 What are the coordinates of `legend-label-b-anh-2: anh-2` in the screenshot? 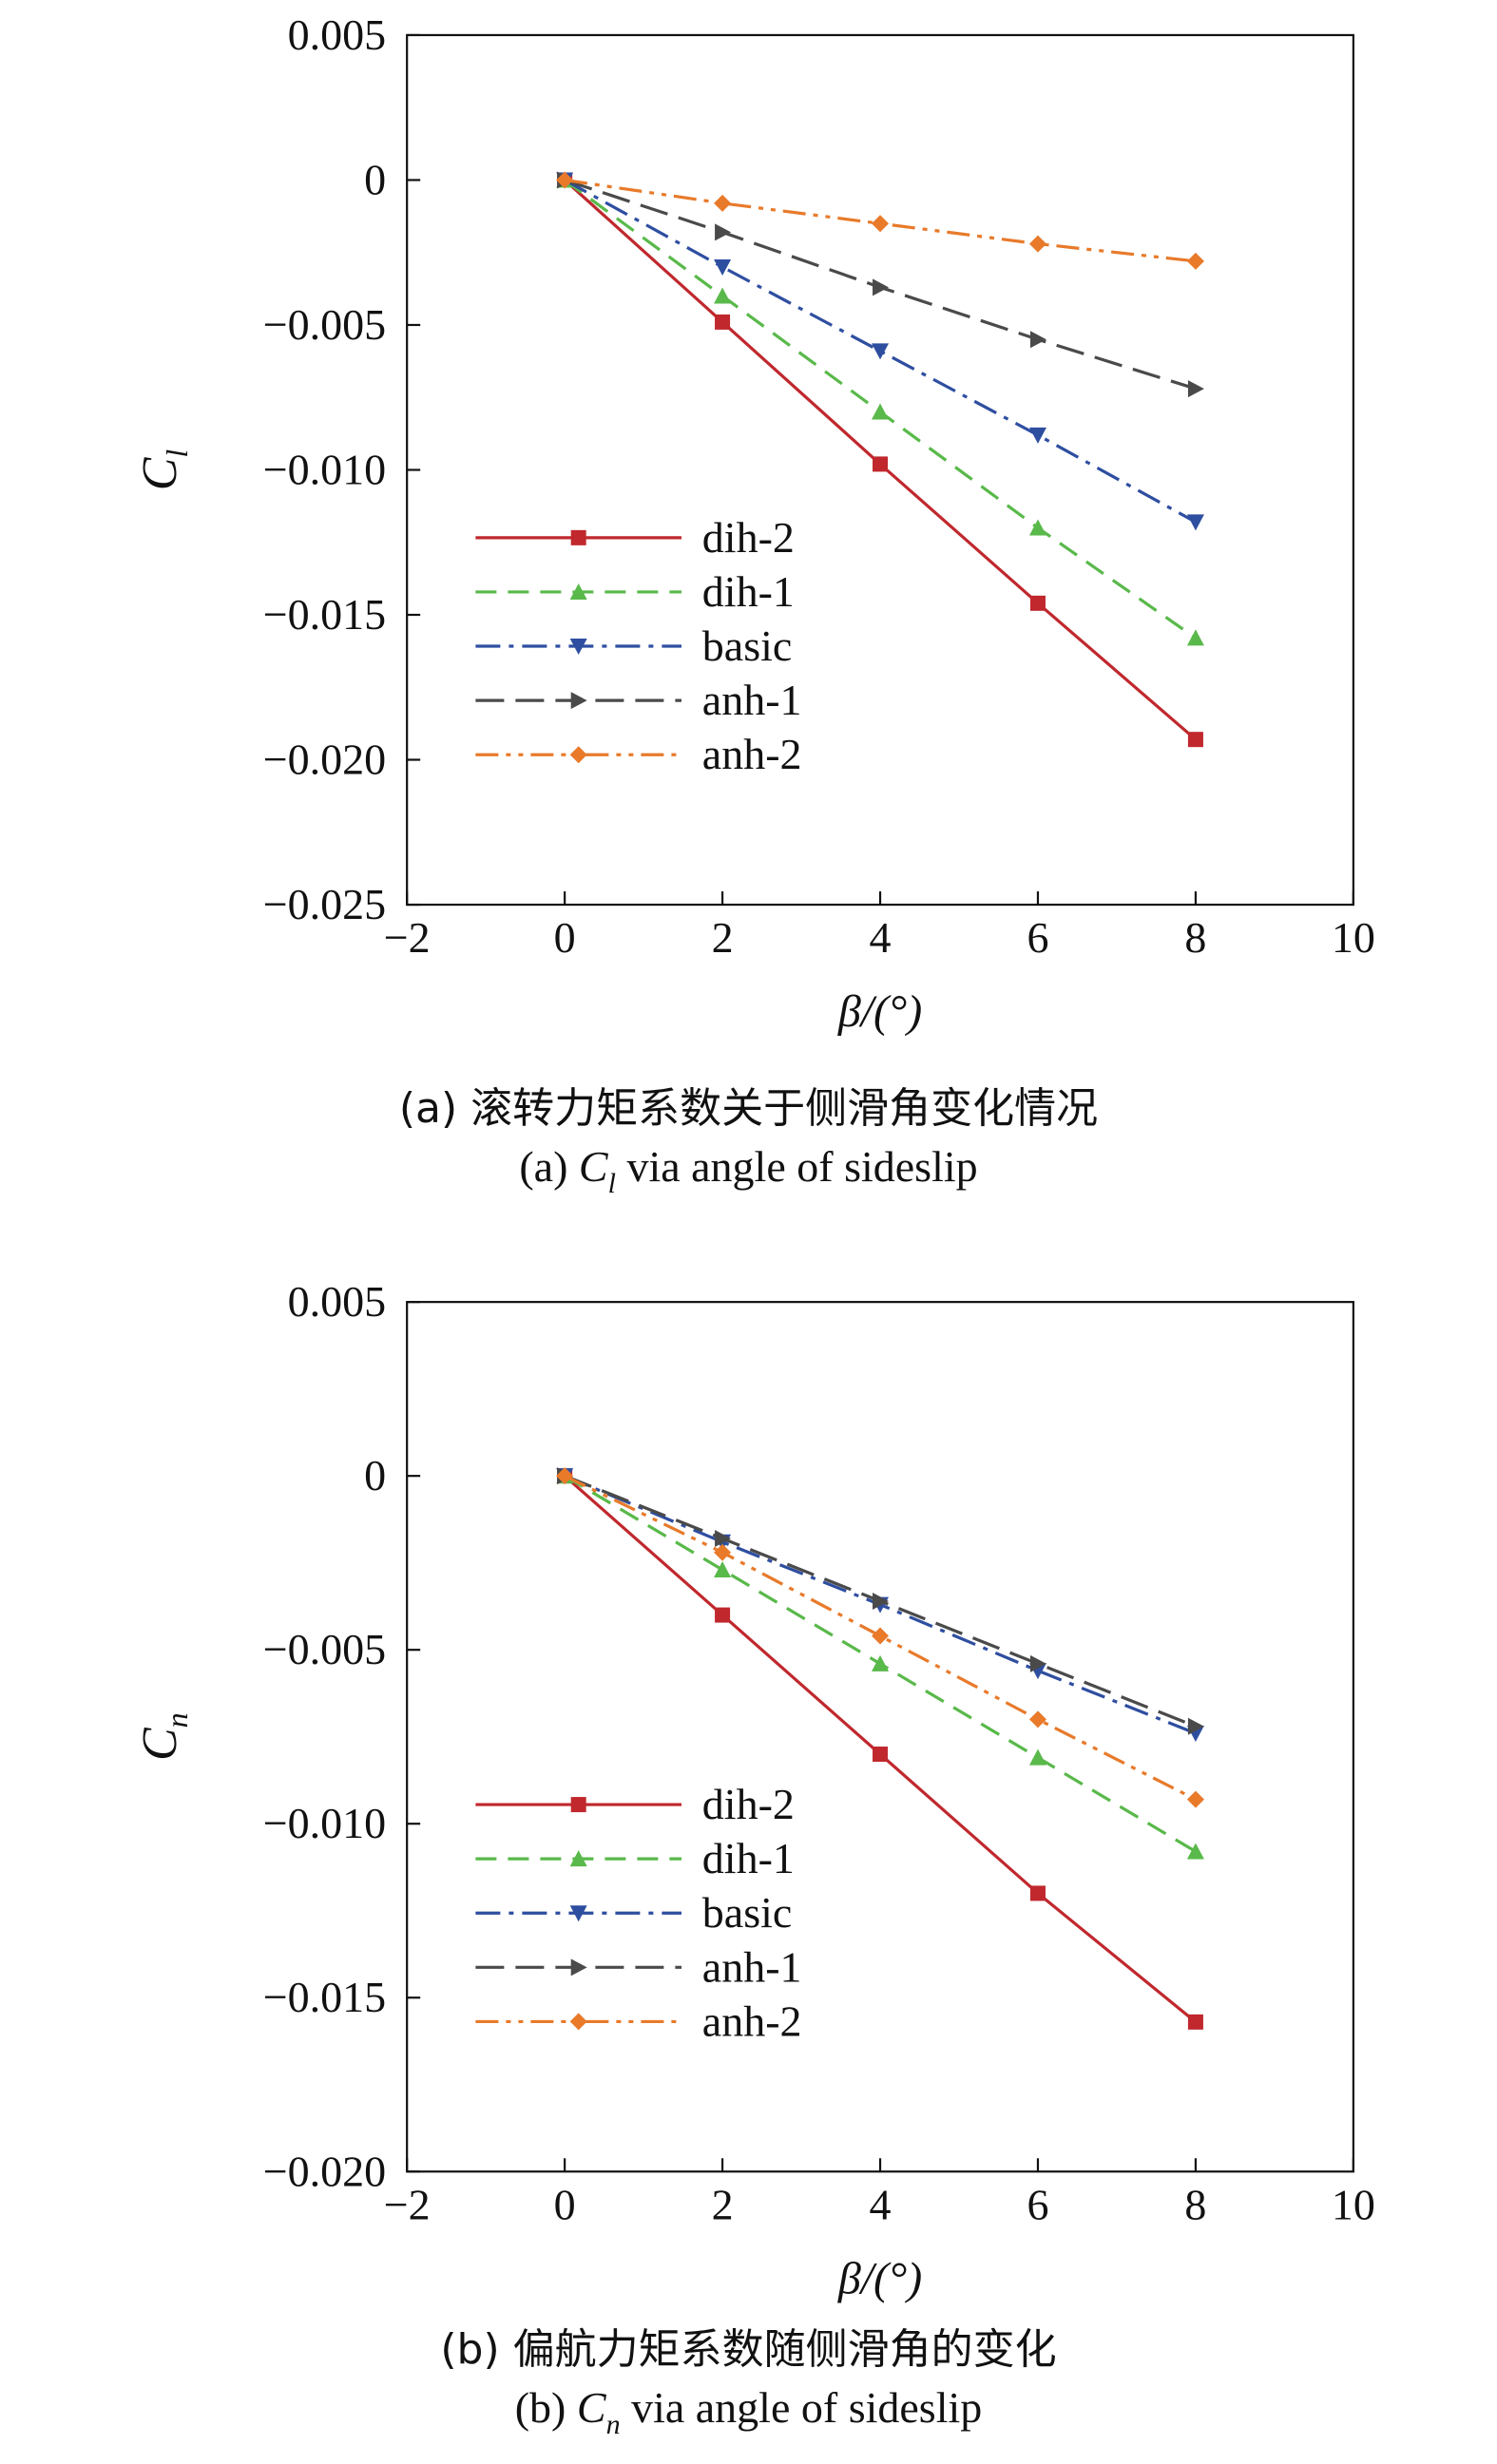 It's located at (752, 2020).